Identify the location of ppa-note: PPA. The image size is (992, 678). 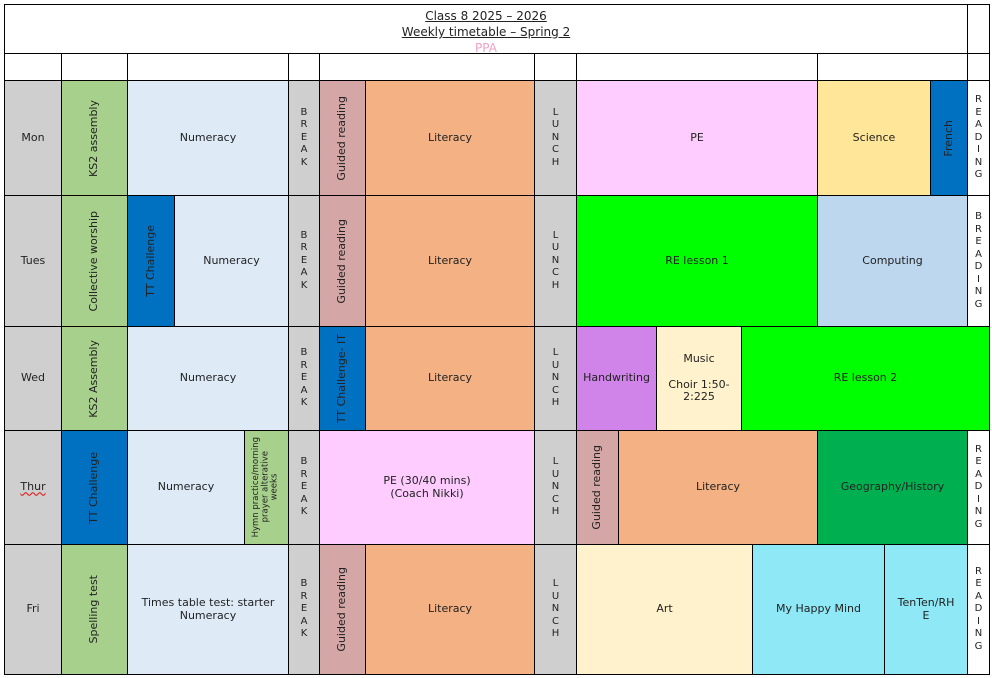
(486, 48).